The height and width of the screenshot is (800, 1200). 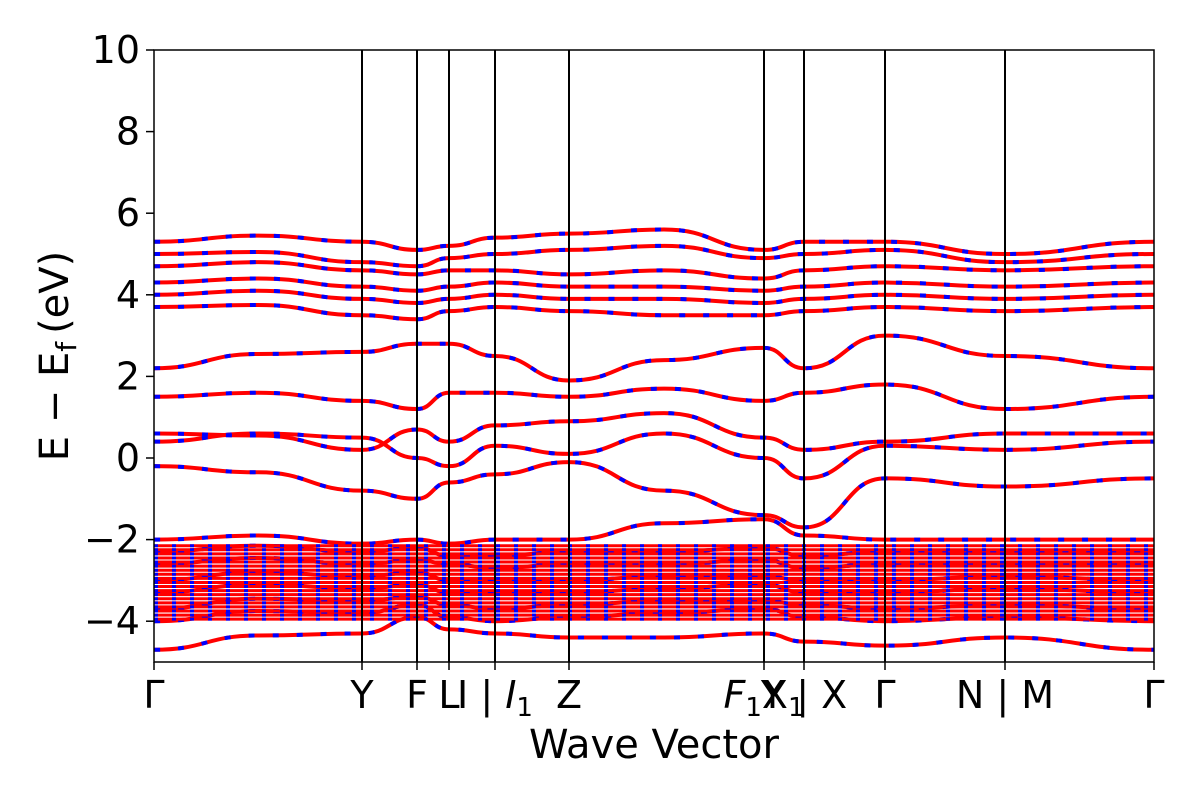 What do you see at coordinates (128, 213) in the screenshot?
I see `y-tick-label: 6` at bounding box center [128, 213].